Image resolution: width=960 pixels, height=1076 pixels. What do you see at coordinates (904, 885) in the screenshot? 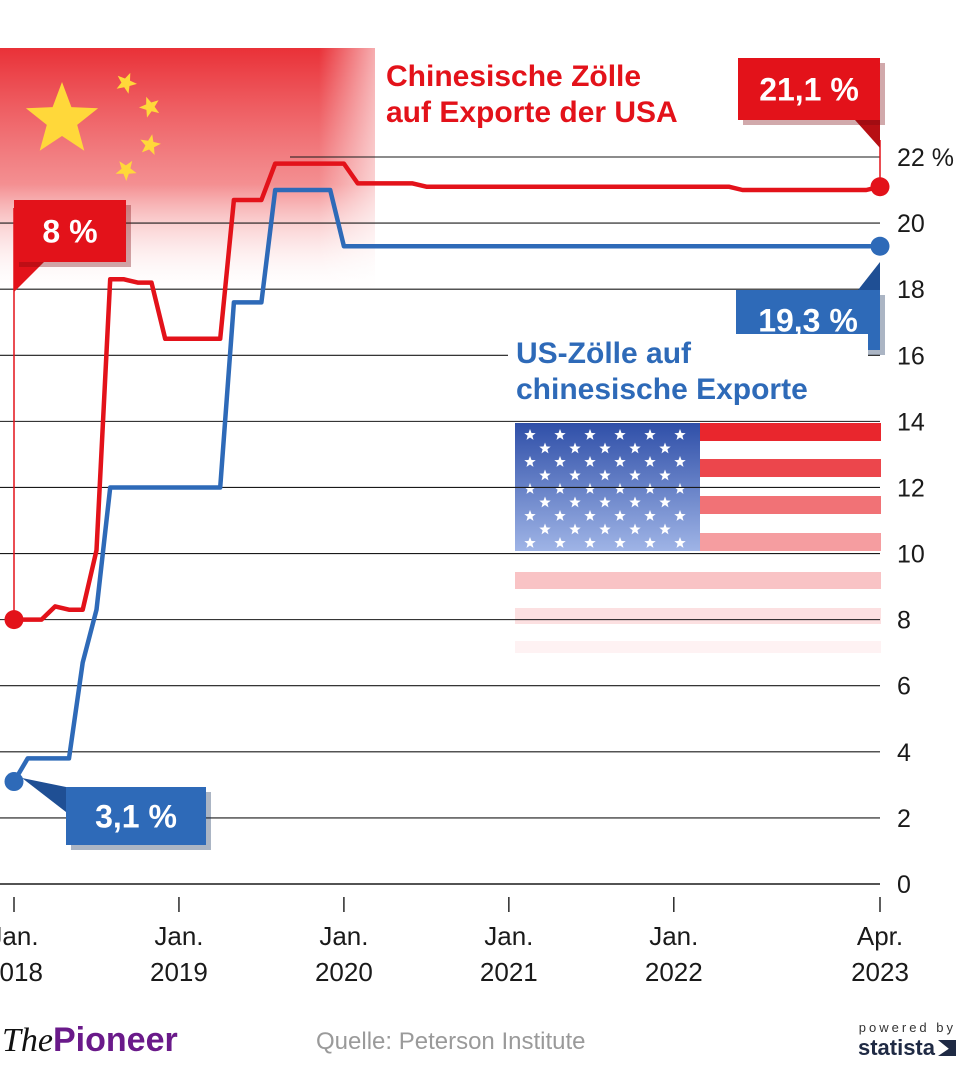
I see `y-tick-label: 0` at bounding box center [904, 885].